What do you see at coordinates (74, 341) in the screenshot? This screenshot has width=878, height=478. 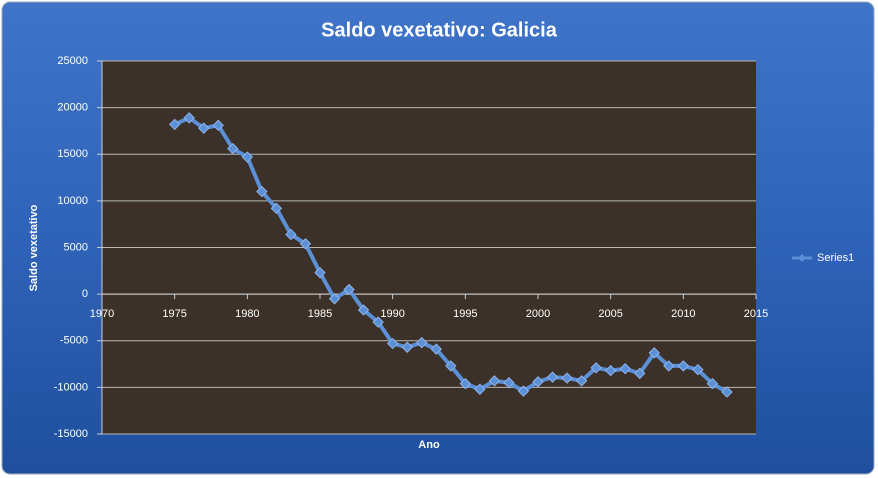 I see `y-tick-label: -5000` at bounding box center [74, 341].